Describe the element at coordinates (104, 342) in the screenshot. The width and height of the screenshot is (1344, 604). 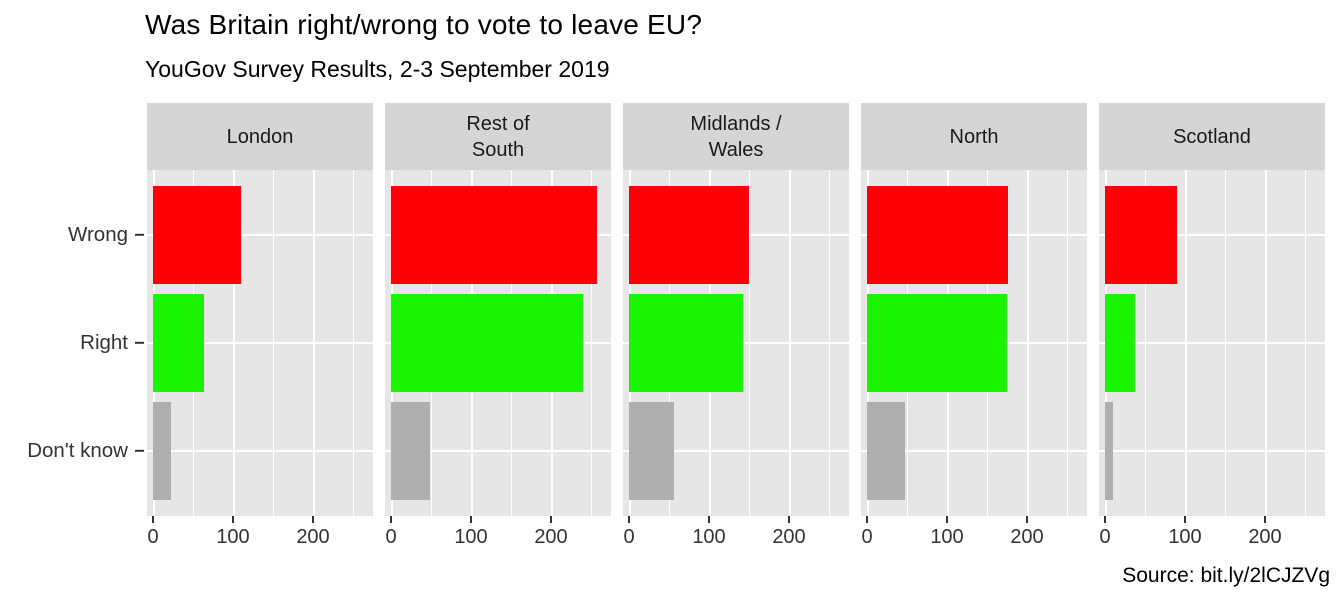
I see `y-axis-label-right: Right` at that location.